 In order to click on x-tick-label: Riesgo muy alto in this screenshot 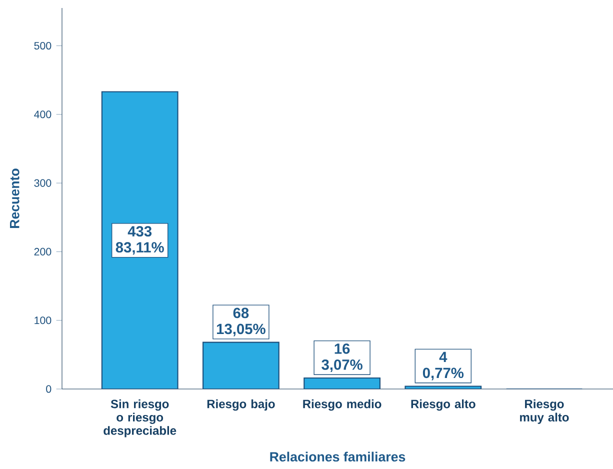, I will do `click(544, 411)`.